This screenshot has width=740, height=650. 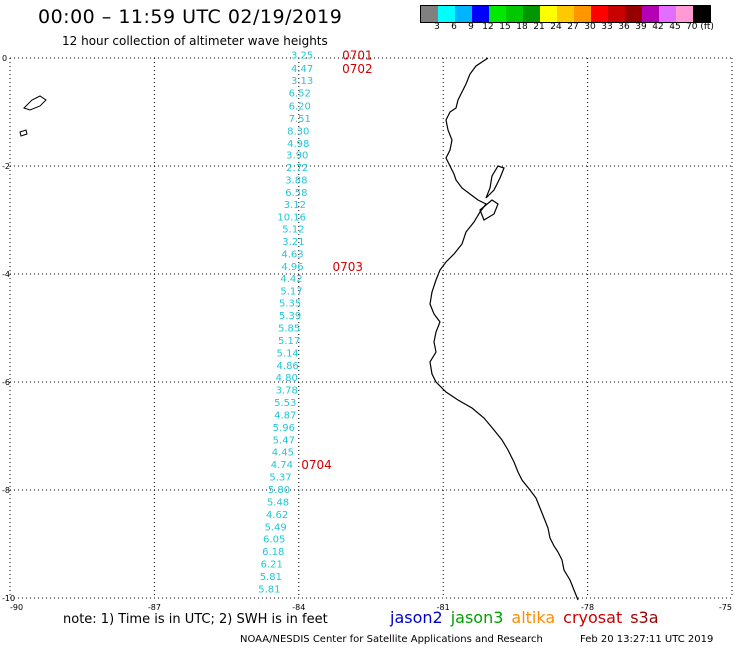 What do you see at coordinates (291, 279) in the screenshot?
I see `wave-height-label: 4.42` at bounding box center [291, 279].